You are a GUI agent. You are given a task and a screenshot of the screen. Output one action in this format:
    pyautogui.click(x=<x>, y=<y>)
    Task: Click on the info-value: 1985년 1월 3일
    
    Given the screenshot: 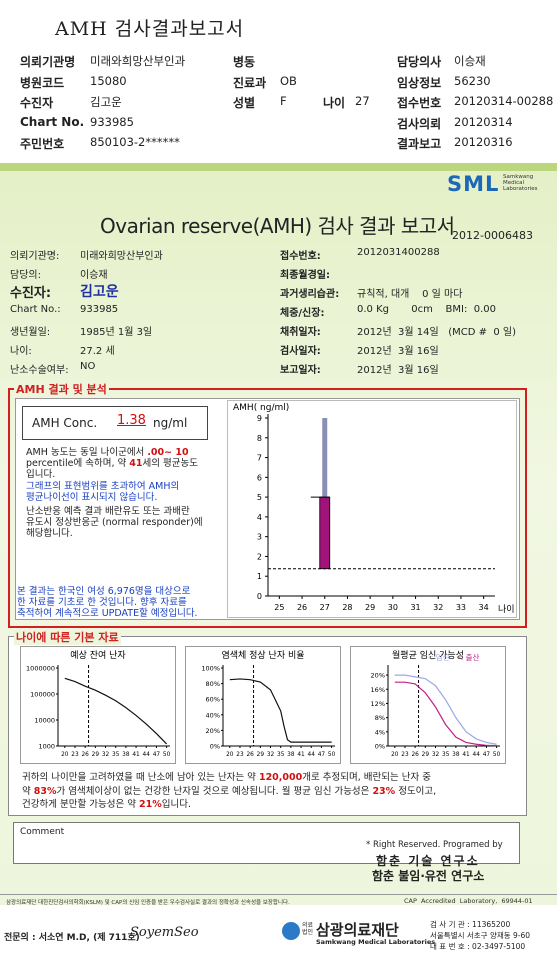 What is the action you would take?
    pyautogui.click(x=116, y=332)
    